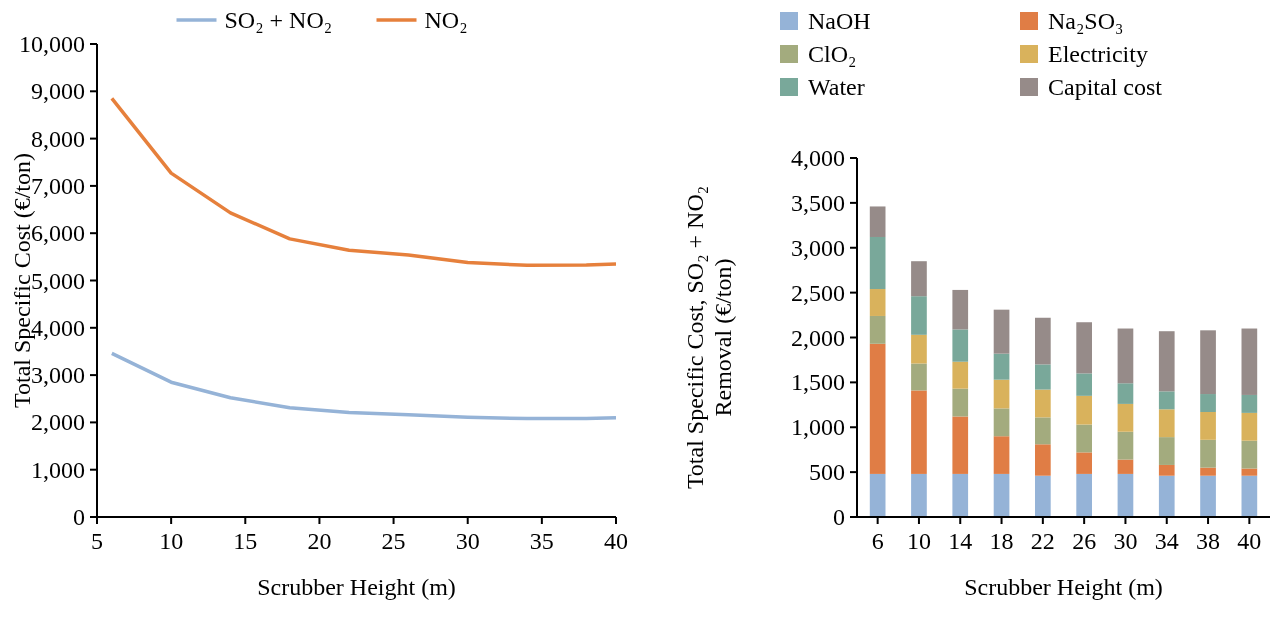 The height and width of the screenshot is (619, 1280). Describe the element at coordinates (446, 20) in the screenshot. I see `legend-label: NO₂` at that location.